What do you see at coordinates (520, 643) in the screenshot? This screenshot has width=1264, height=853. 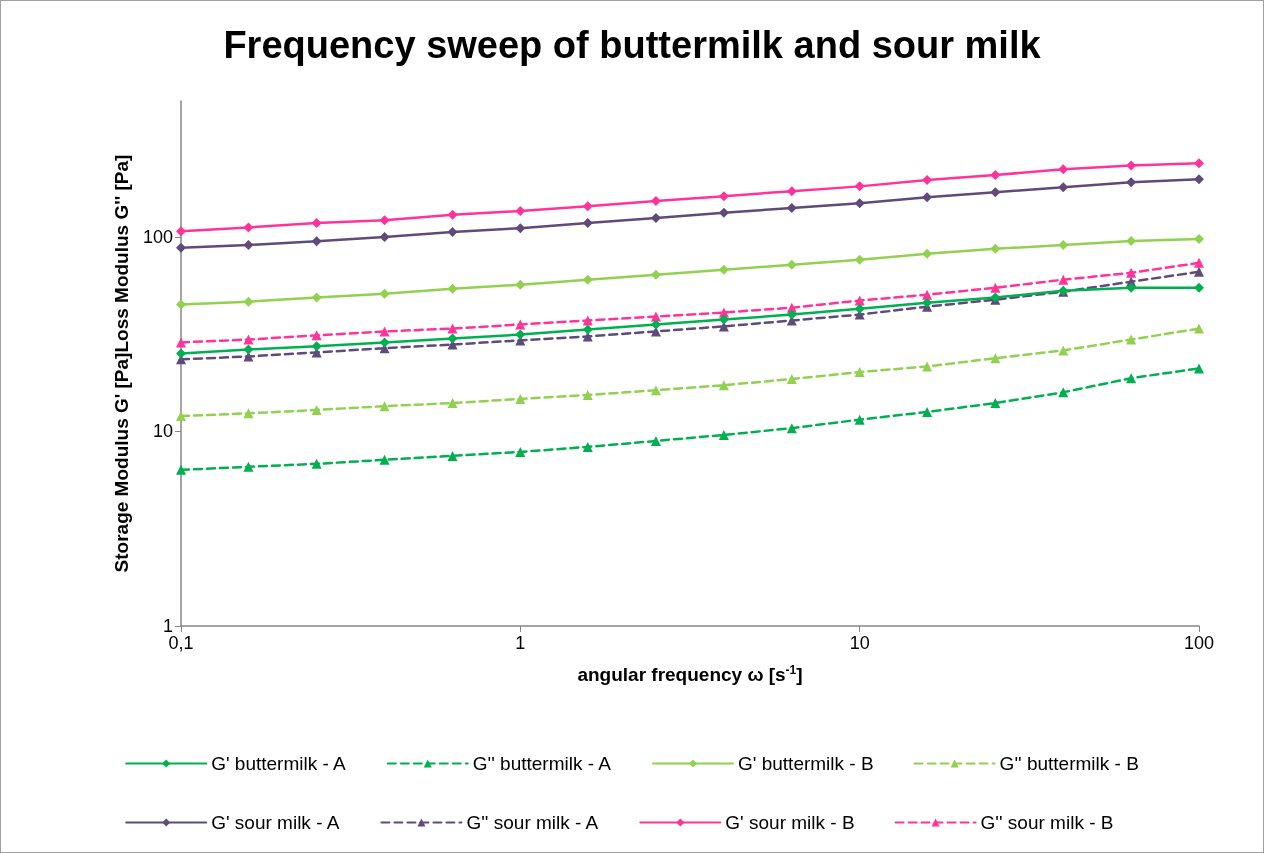 I see `x-tick-label: 1` at bounding box center [520, 643].